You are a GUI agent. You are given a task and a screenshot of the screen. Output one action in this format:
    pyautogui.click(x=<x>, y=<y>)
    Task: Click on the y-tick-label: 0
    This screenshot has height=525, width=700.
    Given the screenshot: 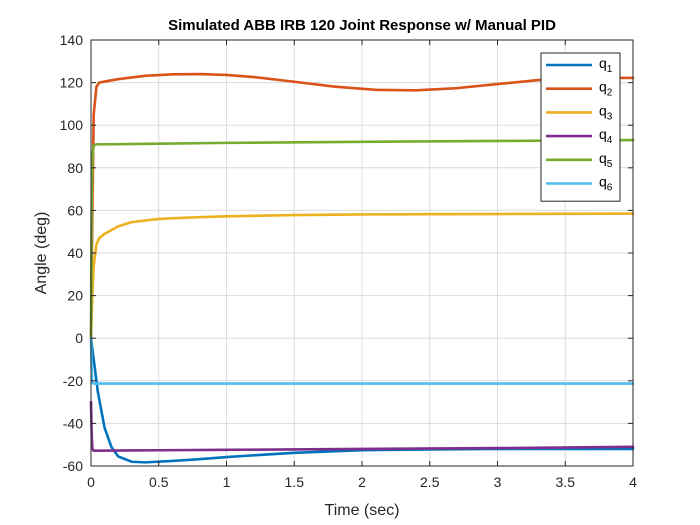 What is the action you would take?
    pyautogui.click(x=79, y=338)
    